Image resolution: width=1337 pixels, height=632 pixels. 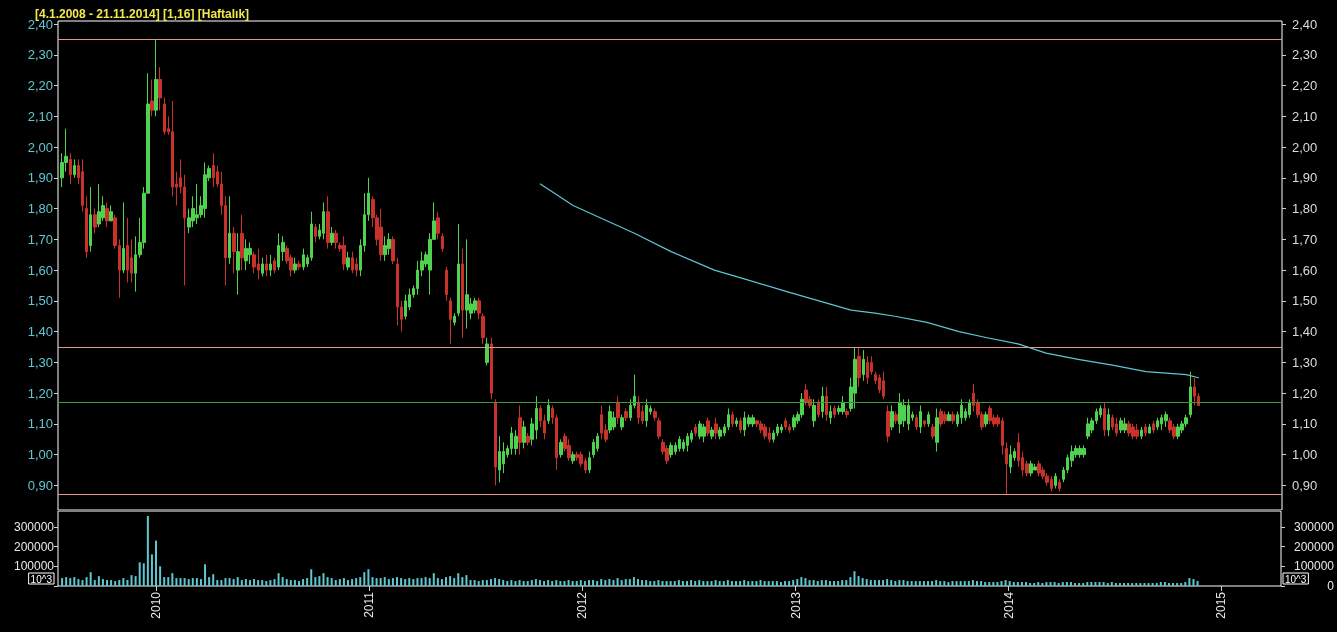 What do you see at coordinates (40, 301) in the screenshot?
I see `y-tick-label: 1,50` at bounding box center [40, 301].